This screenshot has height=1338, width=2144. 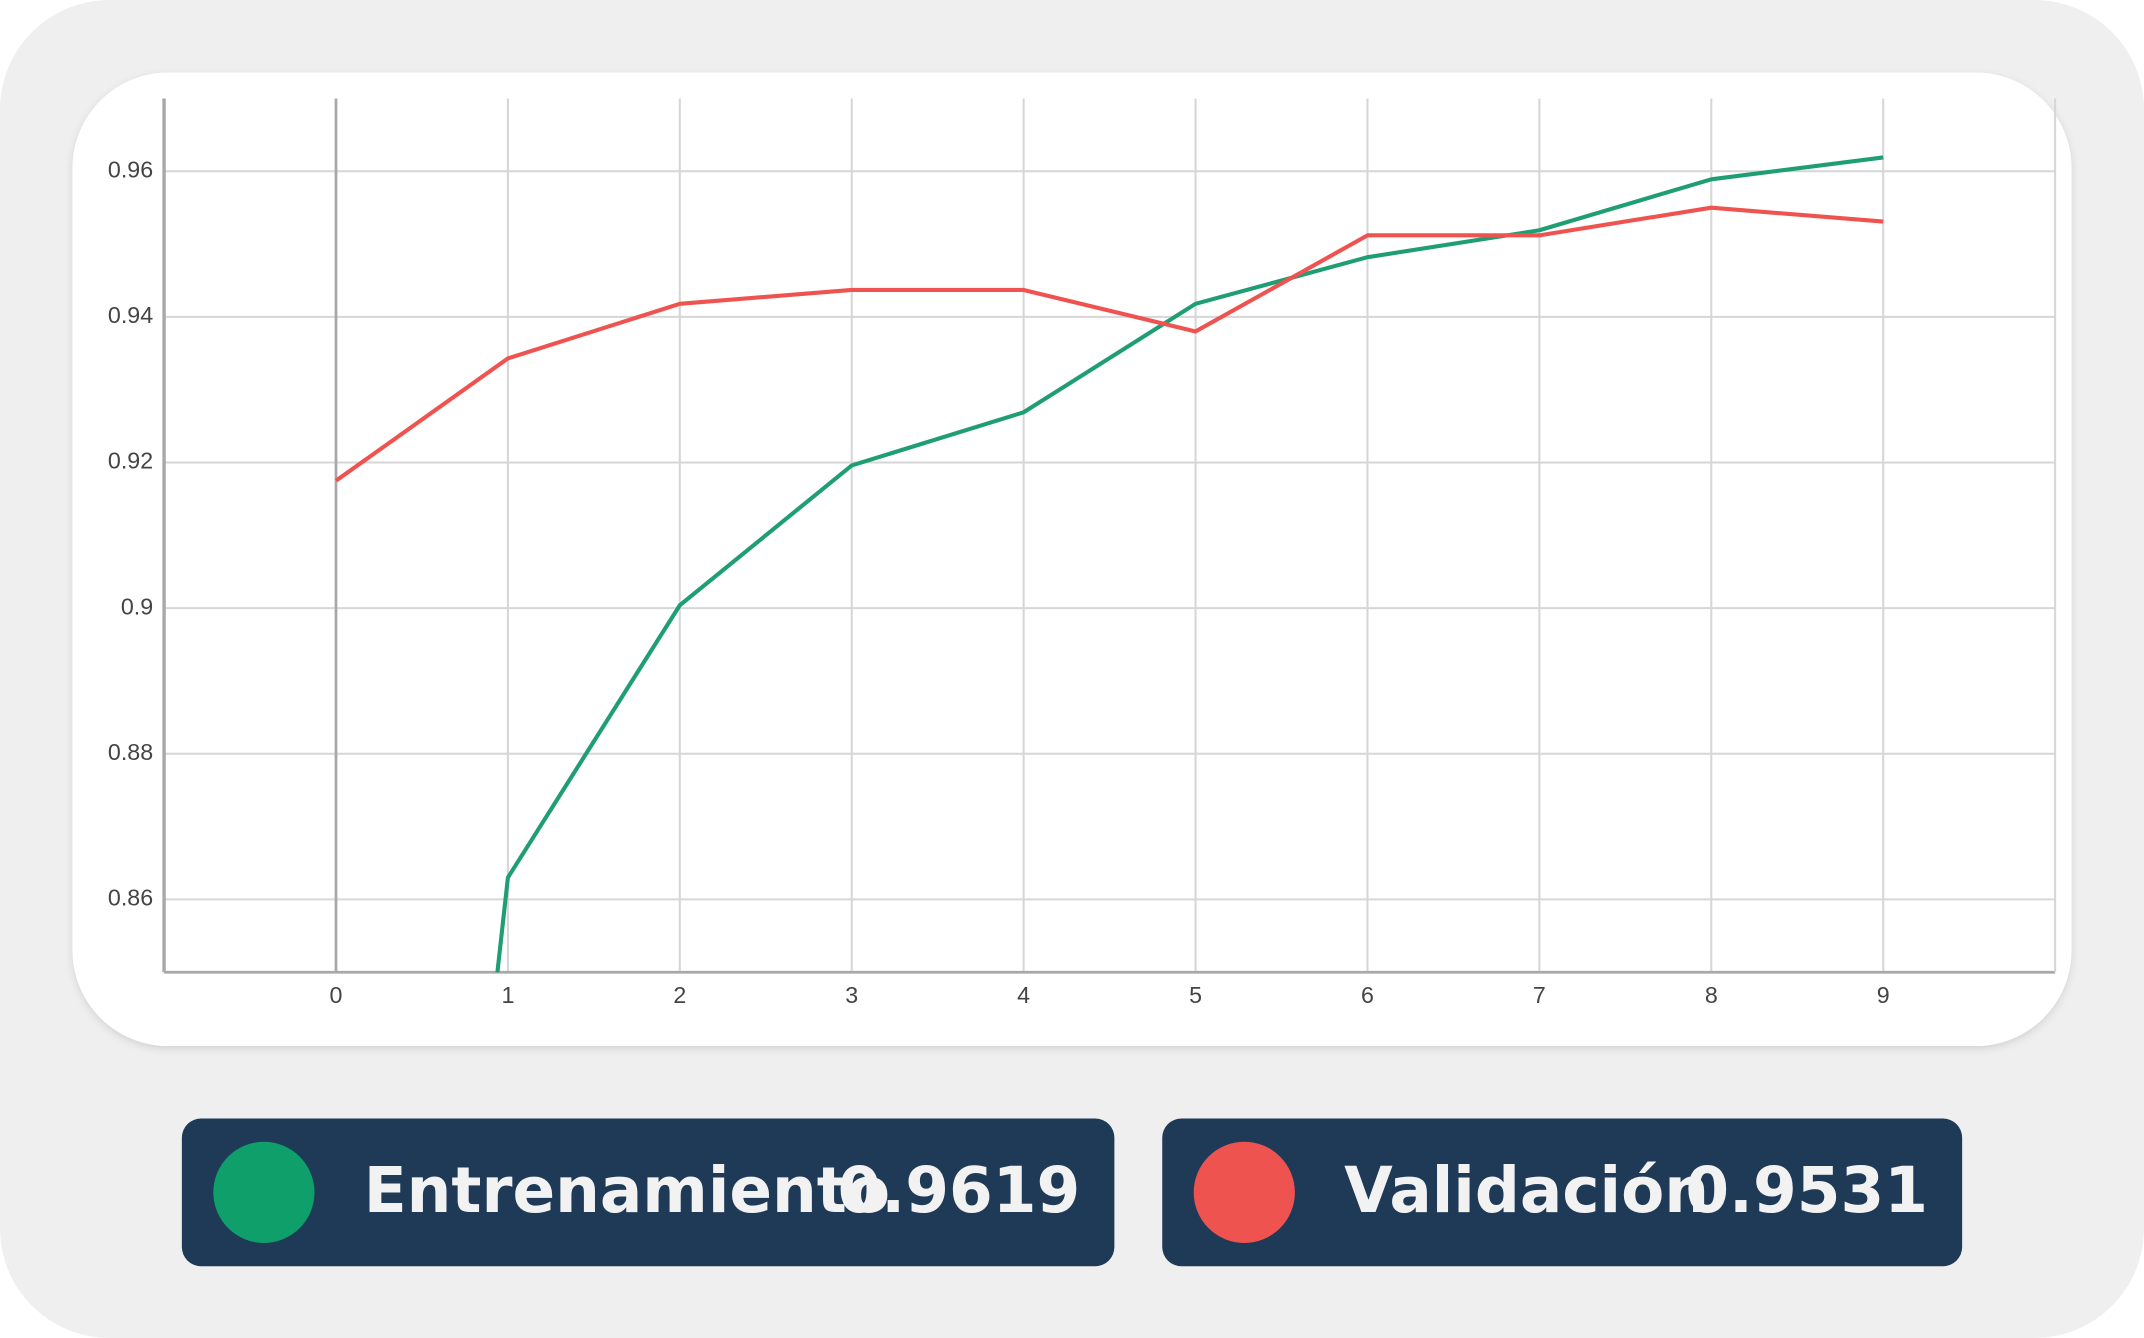 I want to click on x-tick-label: 5, so click(x=1195, y=995).